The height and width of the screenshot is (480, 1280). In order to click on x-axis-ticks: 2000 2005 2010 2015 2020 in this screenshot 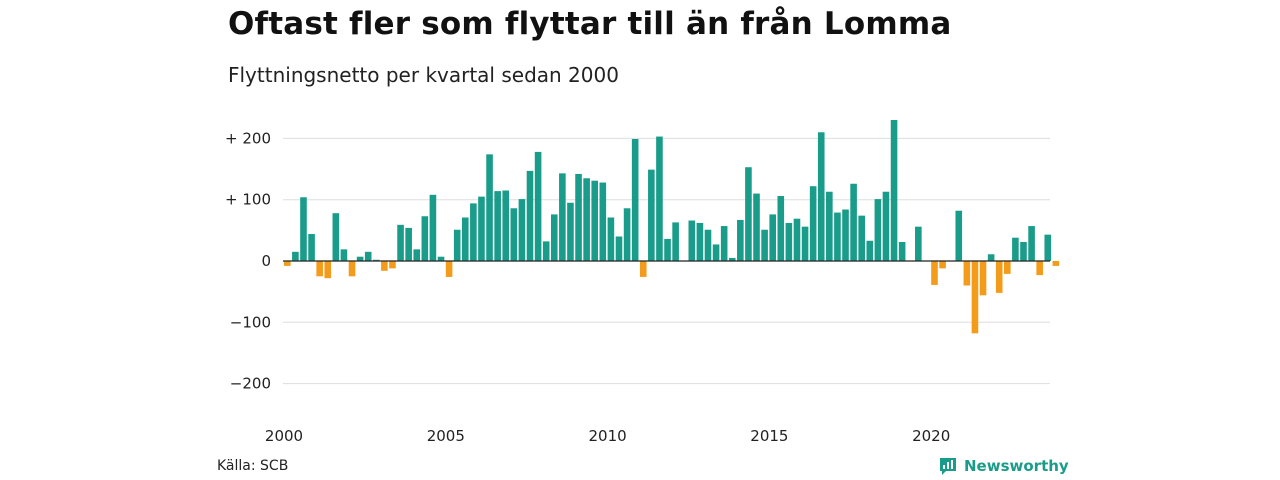, I will do `click(607, 436)`.